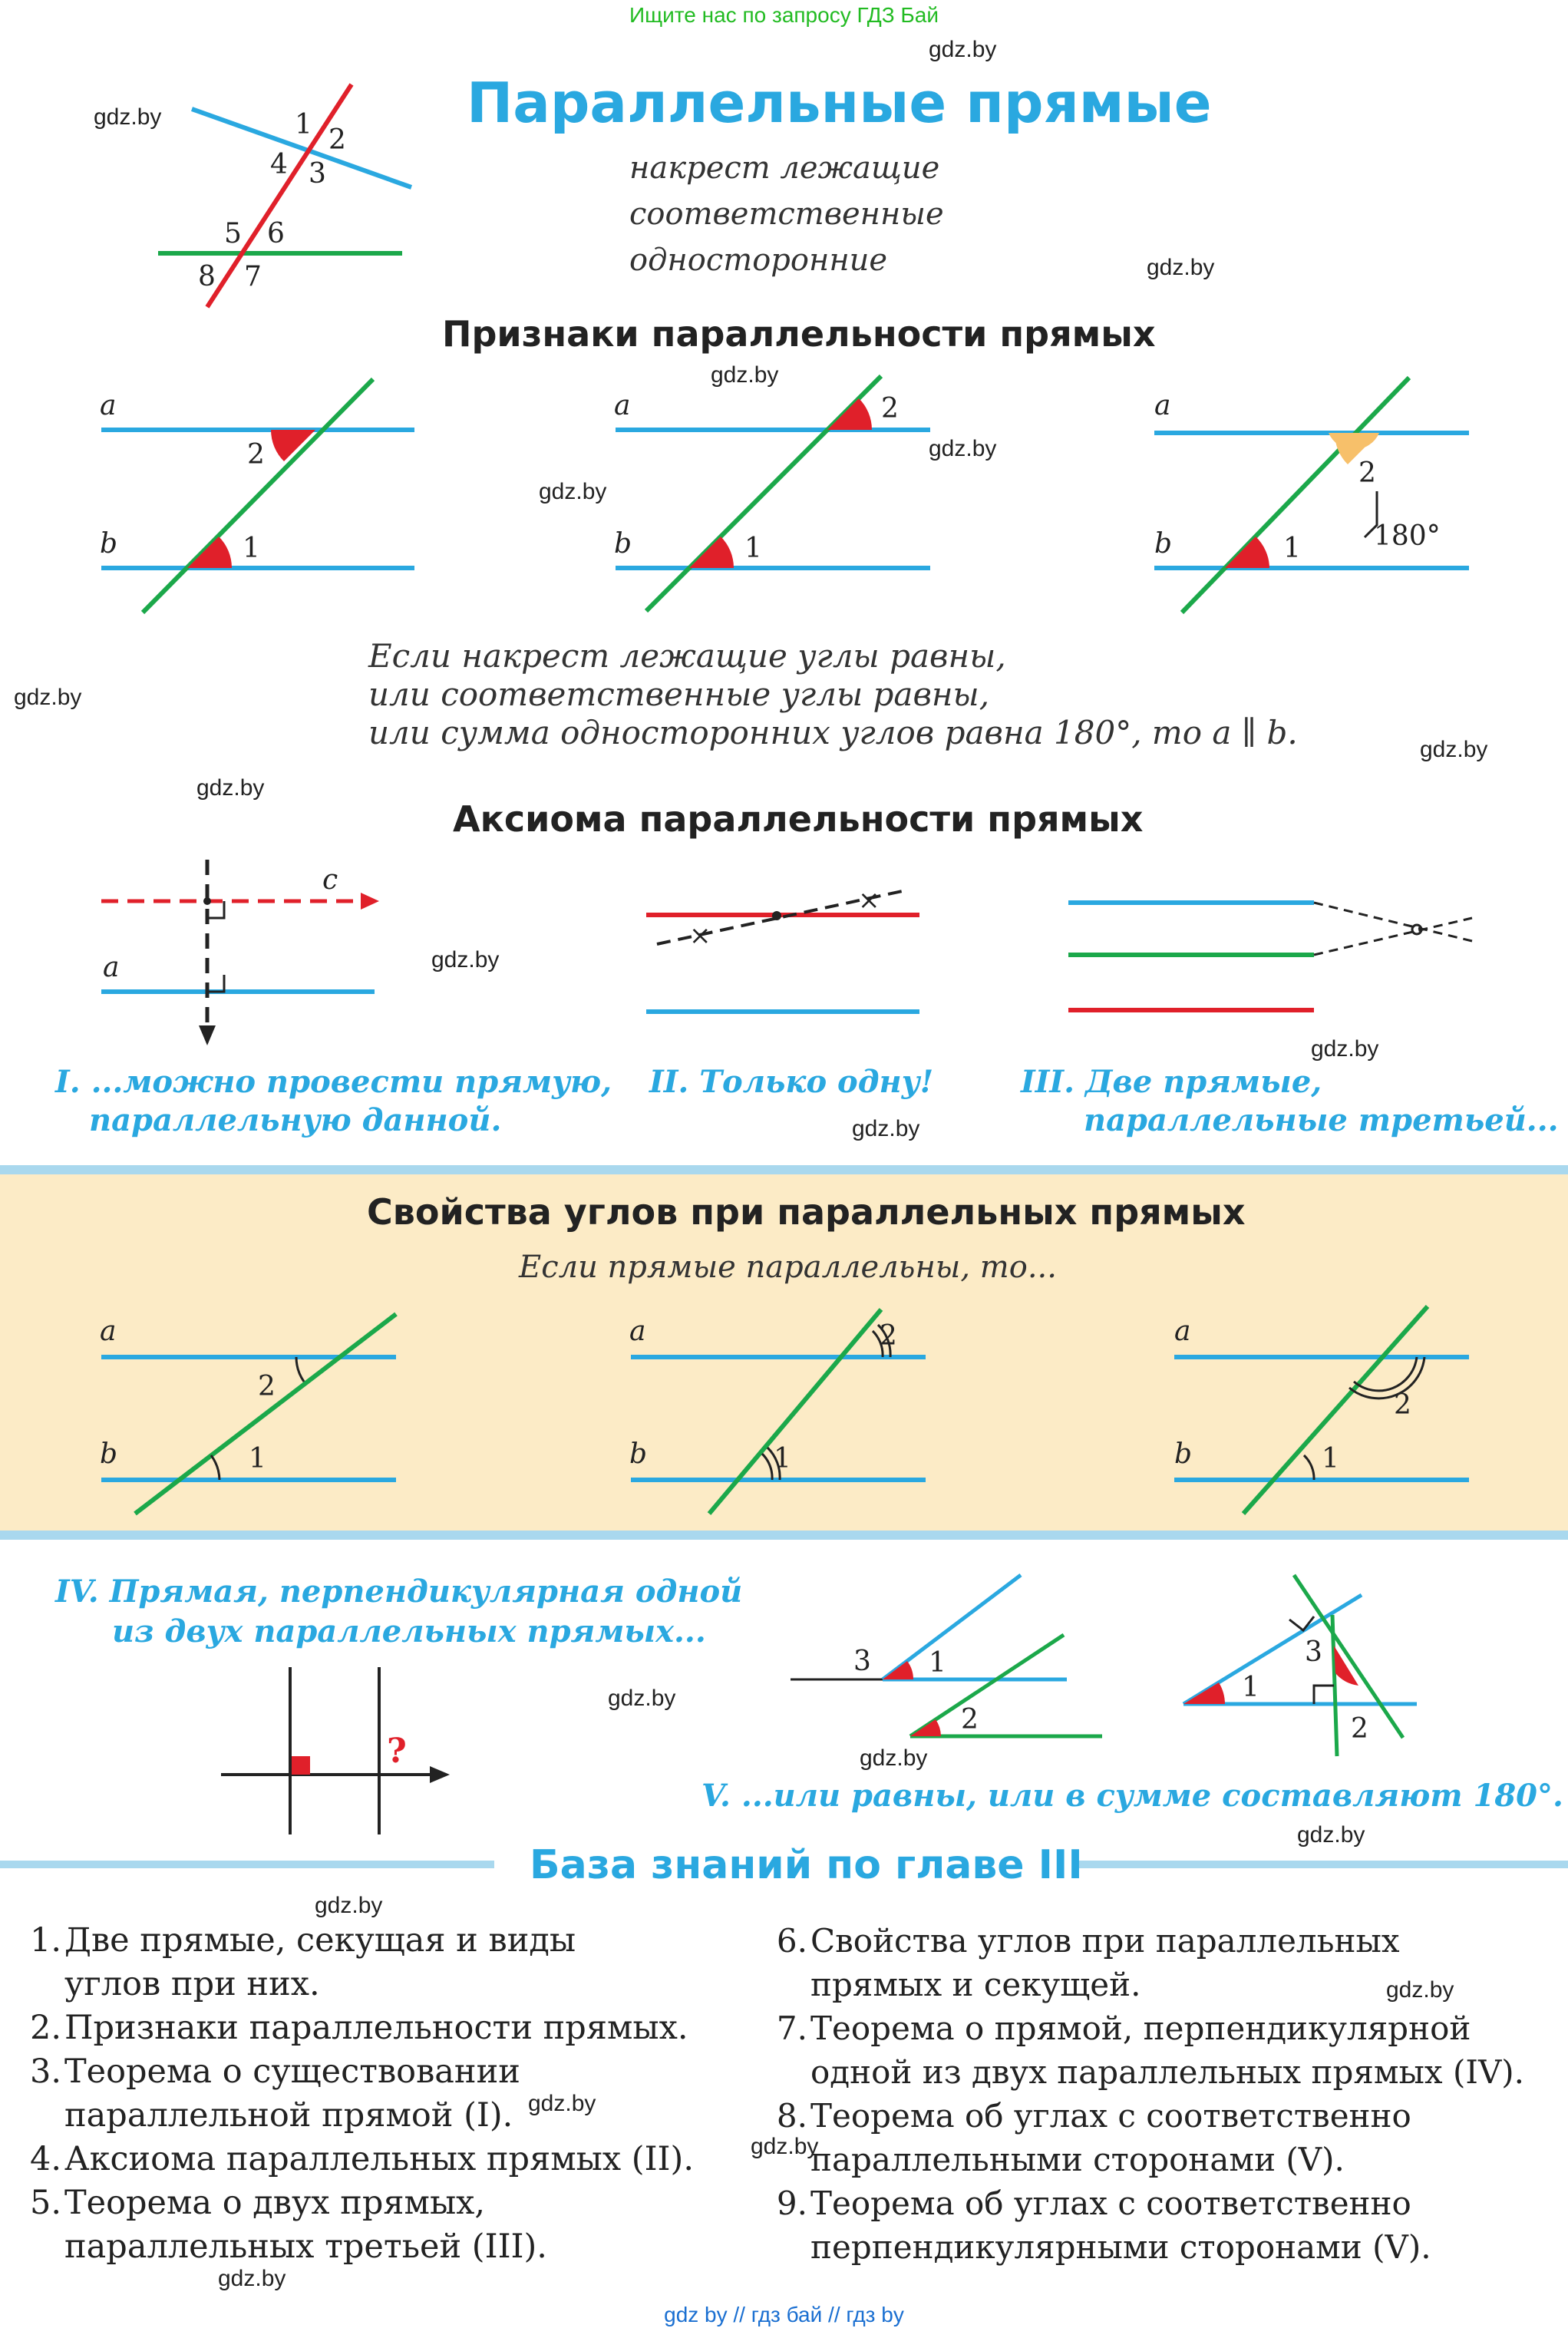 The width and height of the screenshot is (1568, 2338). I want to click on page-title: Параллельные прямые, so click(840, 103).